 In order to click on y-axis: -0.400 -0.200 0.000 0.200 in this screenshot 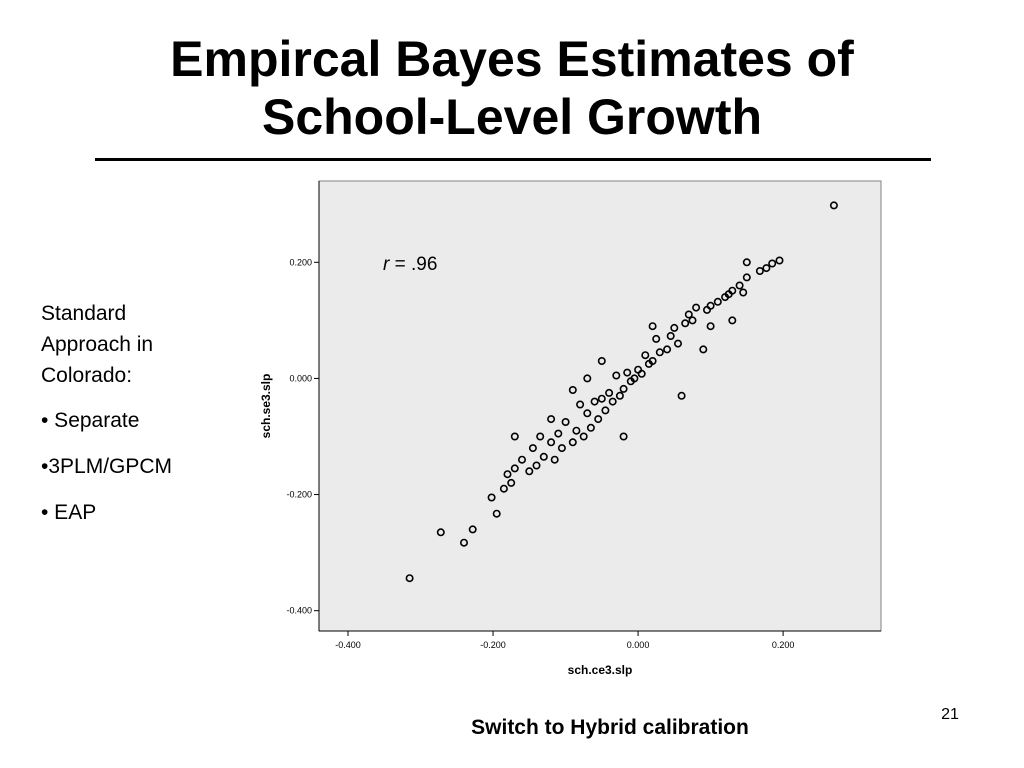, I will do `click(303, 406)`.